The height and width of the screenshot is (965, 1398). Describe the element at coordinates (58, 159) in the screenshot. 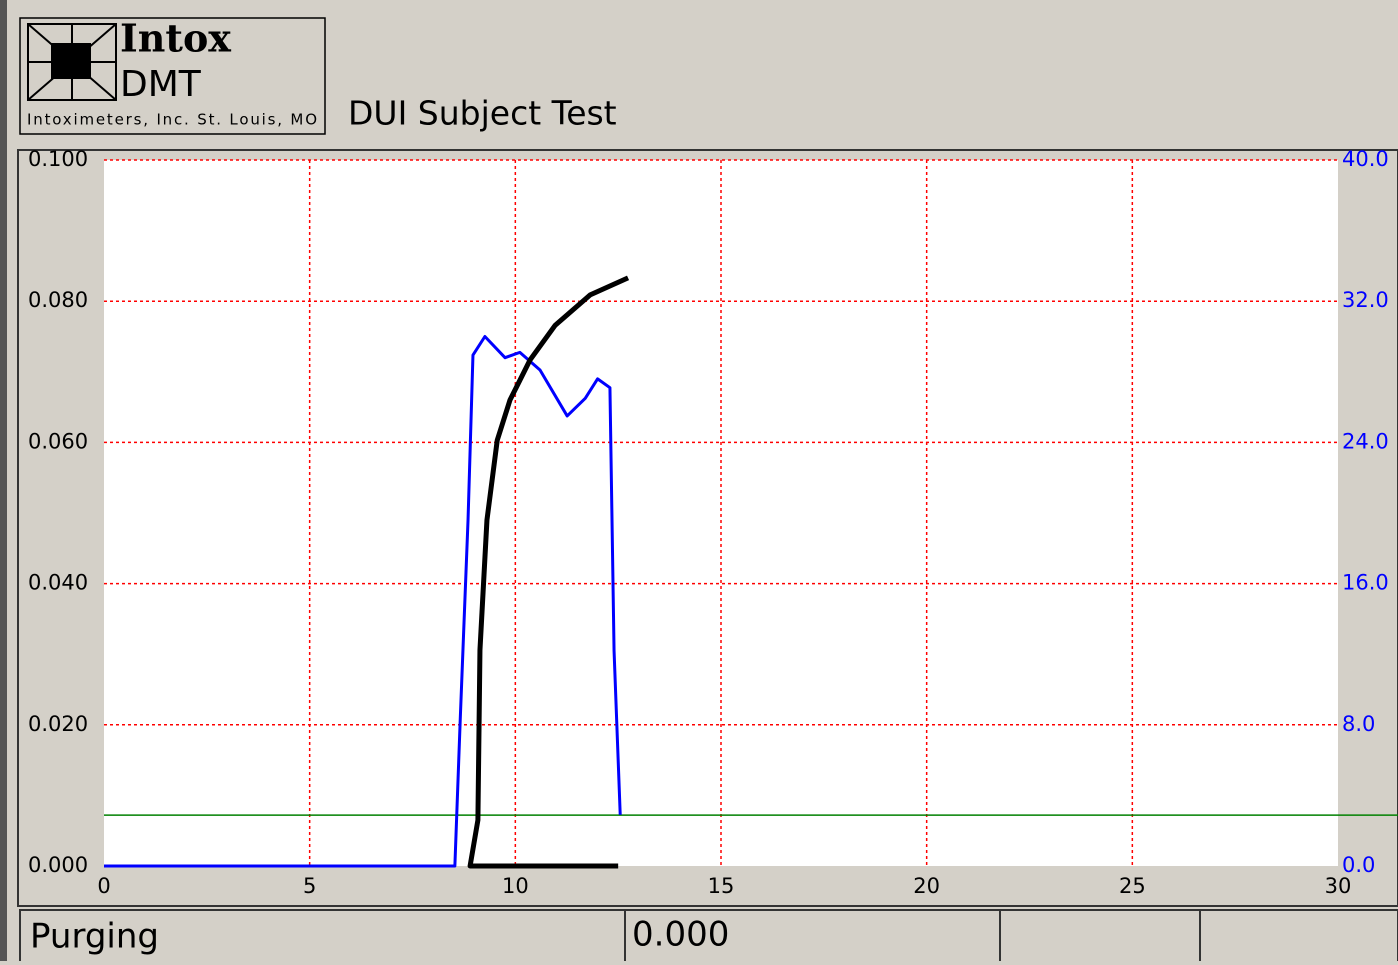

I see `y-tick-label: 0.100` at that location.